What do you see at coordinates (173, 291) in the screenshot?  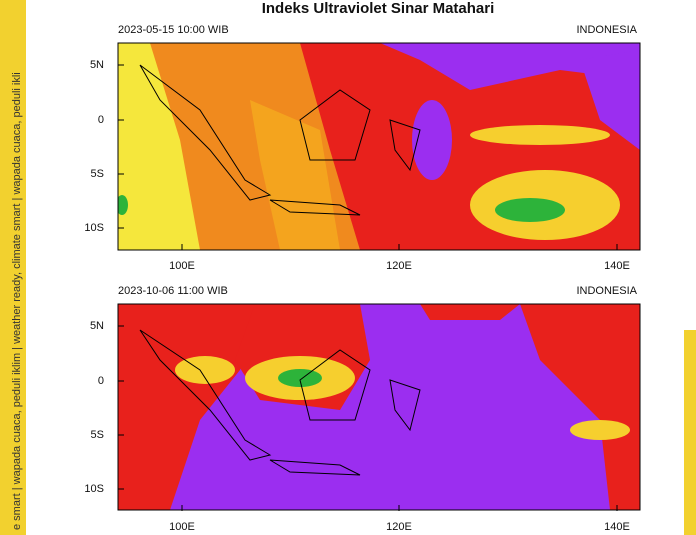 I see `panel-datetime: 2023-10-06 11:00 WIB` at bounding box center [173, 291].